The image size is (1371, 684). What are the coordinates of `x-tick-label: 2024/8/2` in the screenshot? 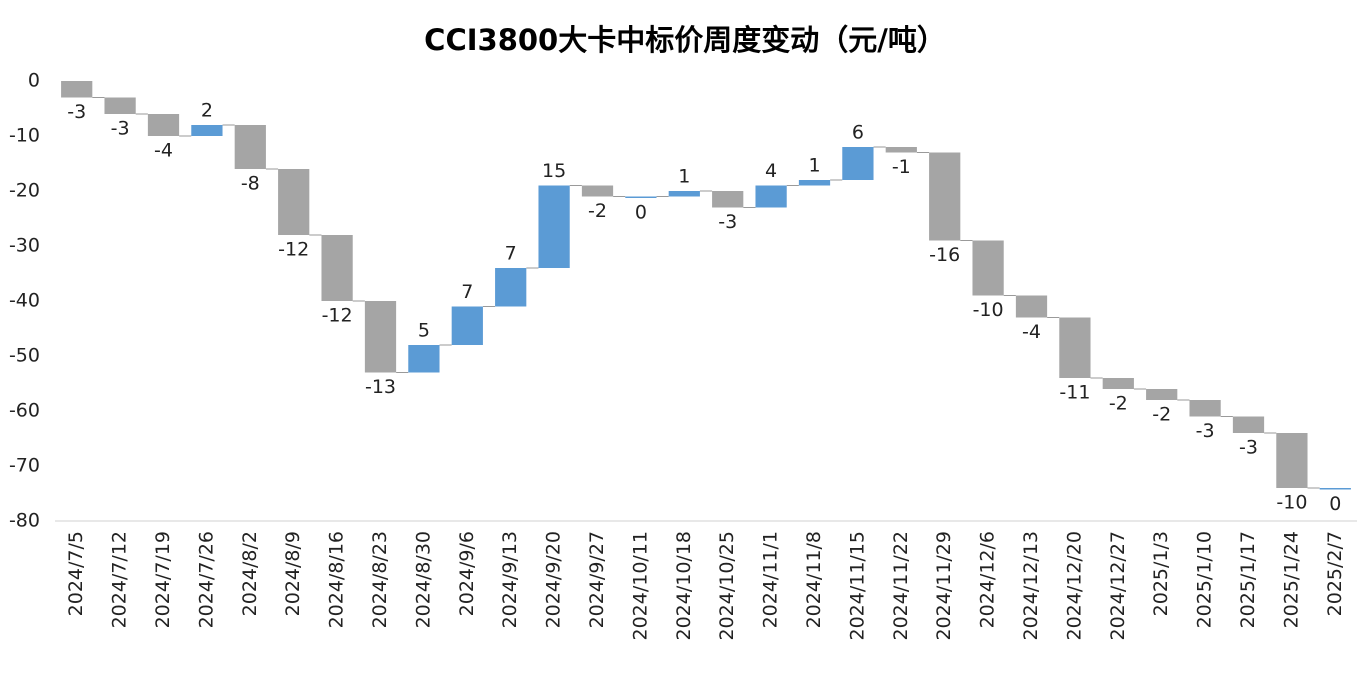 It's located at (250, 573).